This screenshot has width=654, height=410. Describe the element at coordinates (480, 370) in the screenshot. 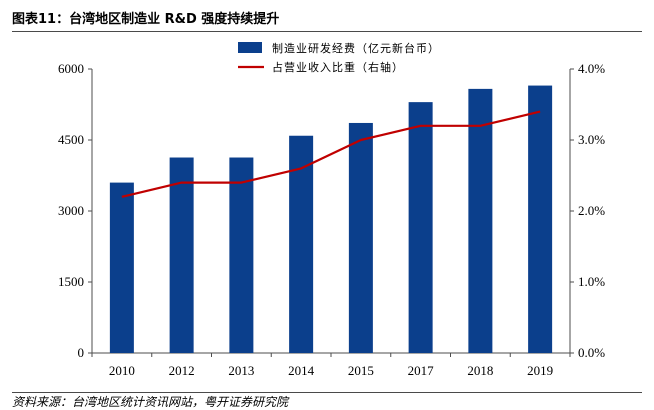

I see `x-tick-label: 2018` at that location.